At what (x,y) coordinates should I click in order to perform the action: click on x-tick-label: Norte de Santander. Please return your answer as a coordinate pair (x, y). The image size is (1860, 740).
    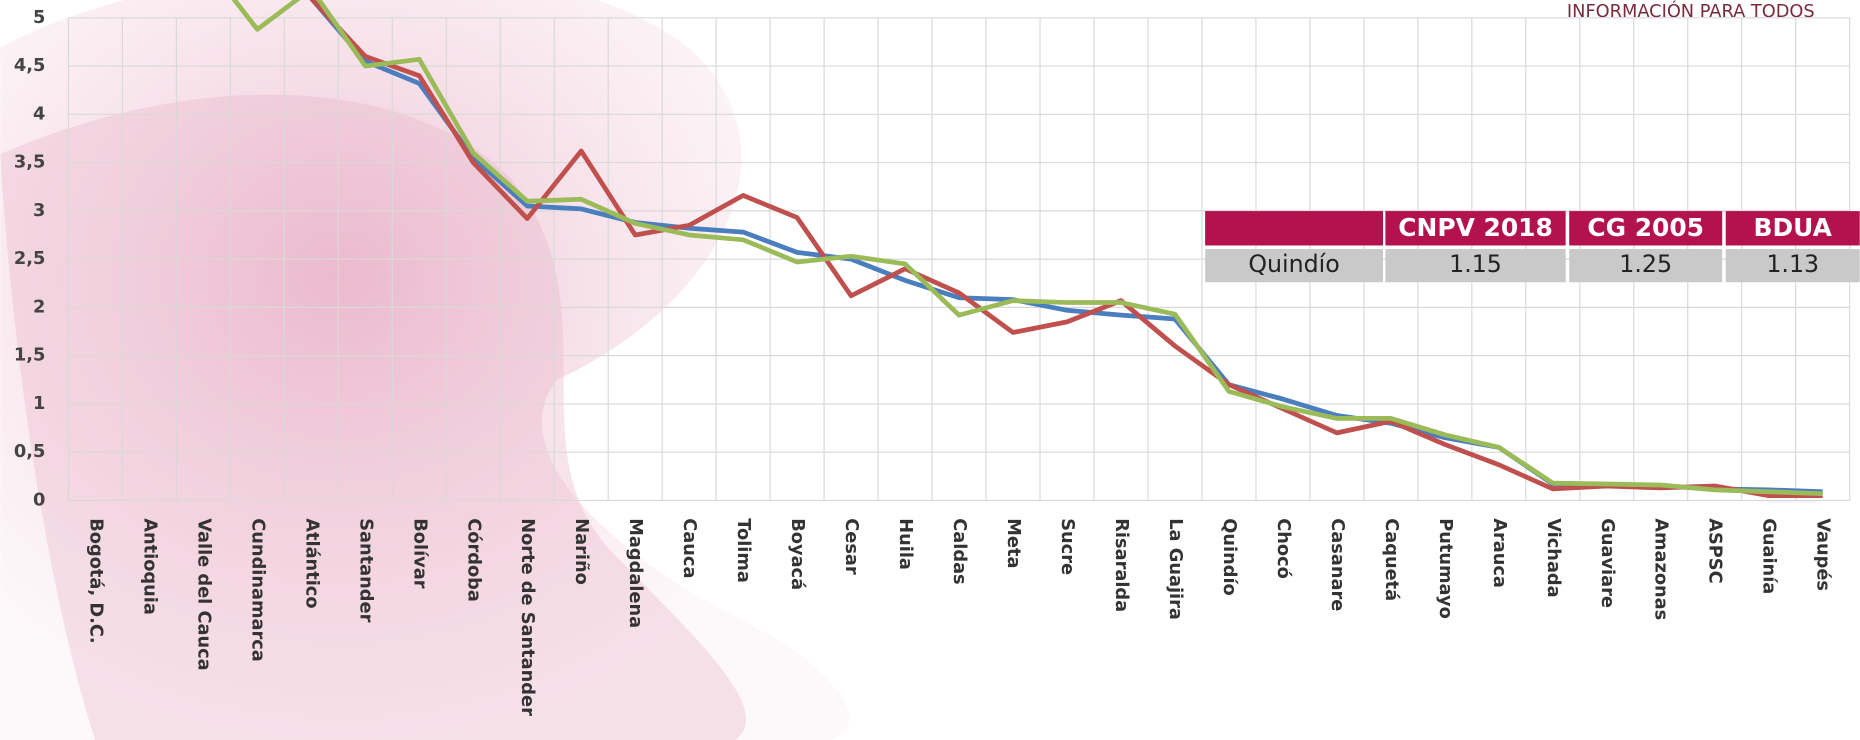
    Looking at the image, I should click on (527, 617).